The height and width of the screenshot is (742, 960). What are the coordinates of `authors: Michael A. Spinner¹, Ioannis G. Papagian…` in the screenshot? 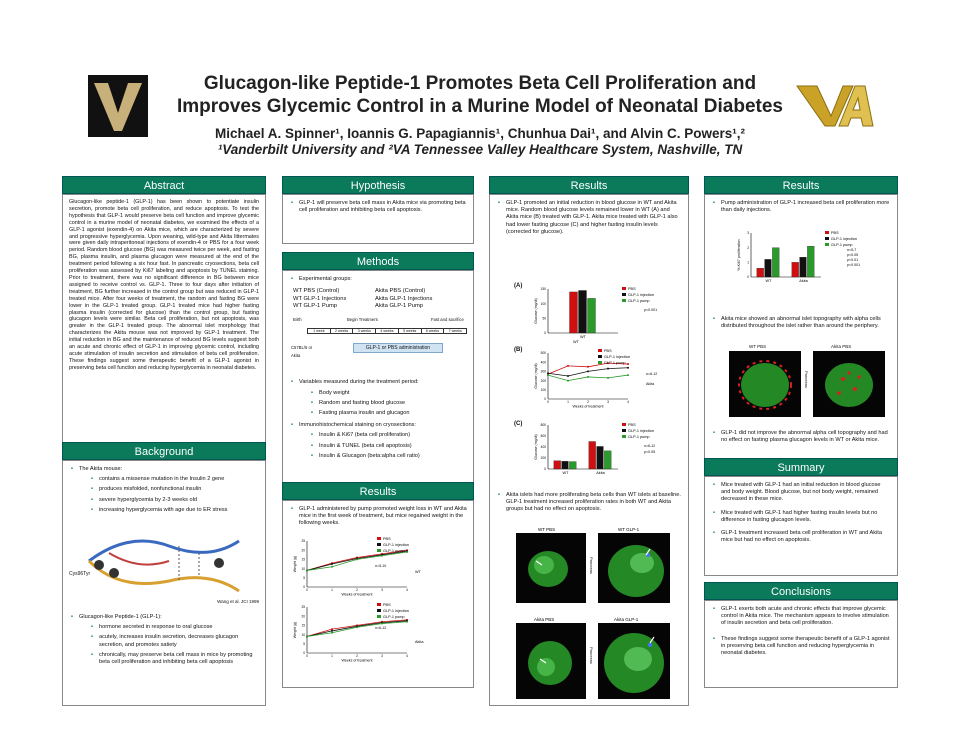 It's located at (480, 133).